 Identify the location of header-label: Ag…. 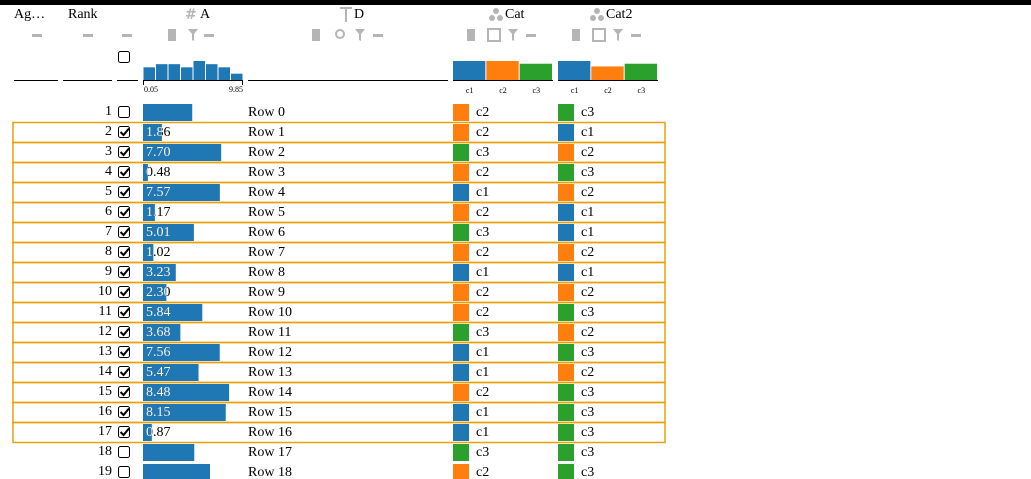
(29, 14).